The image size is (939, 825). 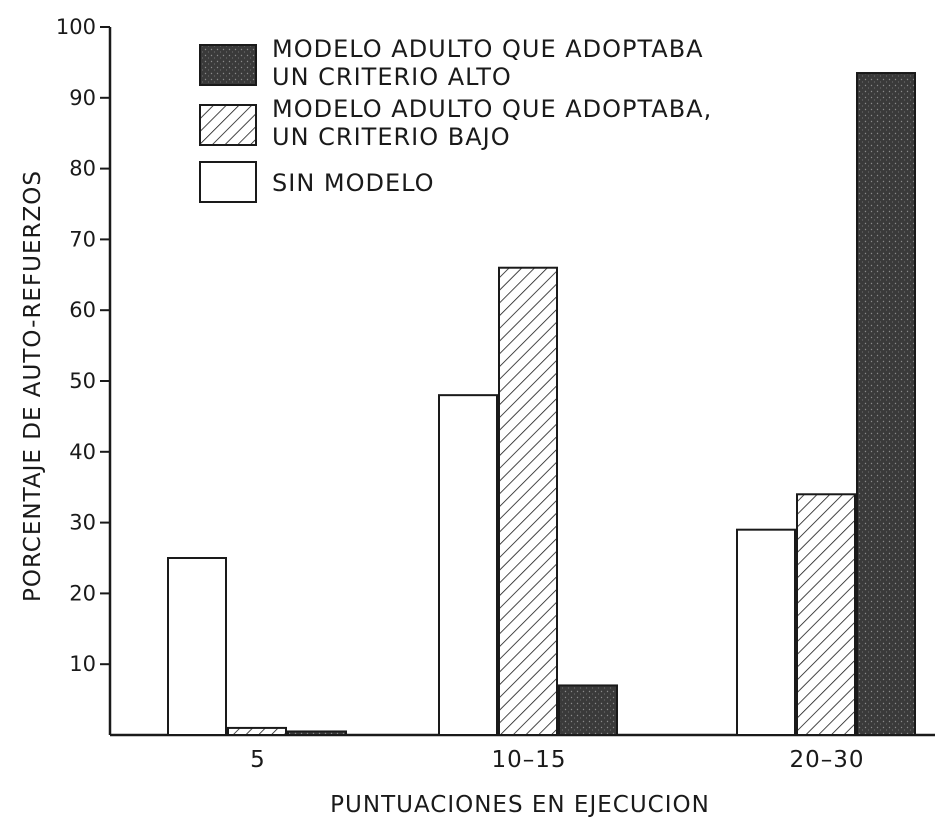 What do you see at coordinates (228, 125) in the screenshot?
I see `legend-swatch-hatched` at bounding box center [228, 125].